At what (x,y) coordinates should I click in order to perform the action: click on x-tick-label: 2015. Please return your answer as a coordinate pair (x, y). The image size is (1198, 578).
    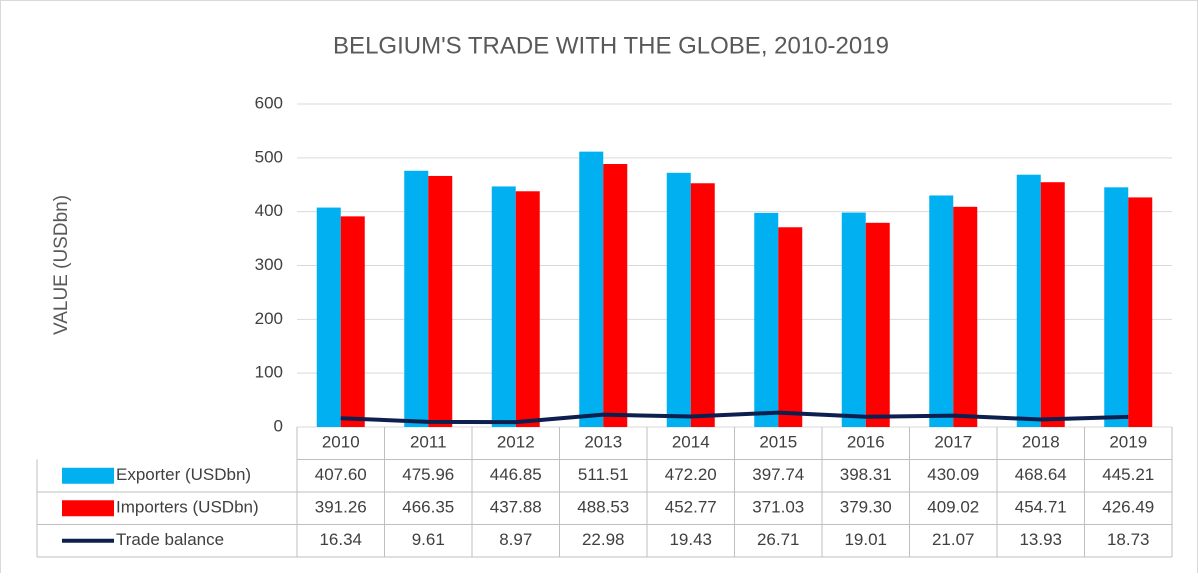
    Looking at the image, I should click on (778, 442).